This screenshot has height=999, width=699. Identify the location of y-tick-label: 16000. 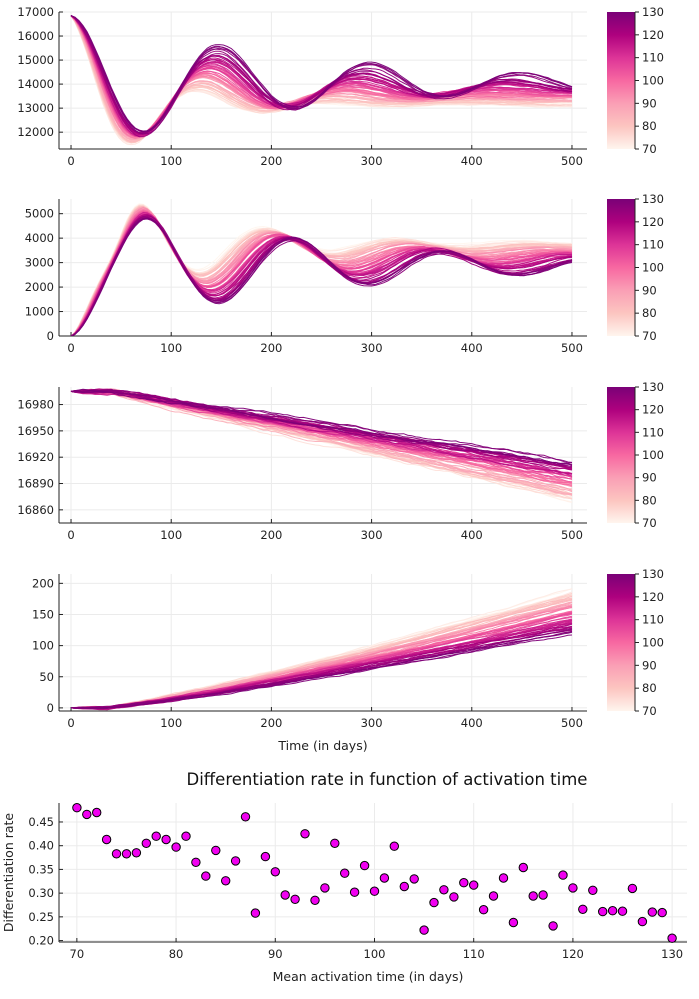
(35, 36).